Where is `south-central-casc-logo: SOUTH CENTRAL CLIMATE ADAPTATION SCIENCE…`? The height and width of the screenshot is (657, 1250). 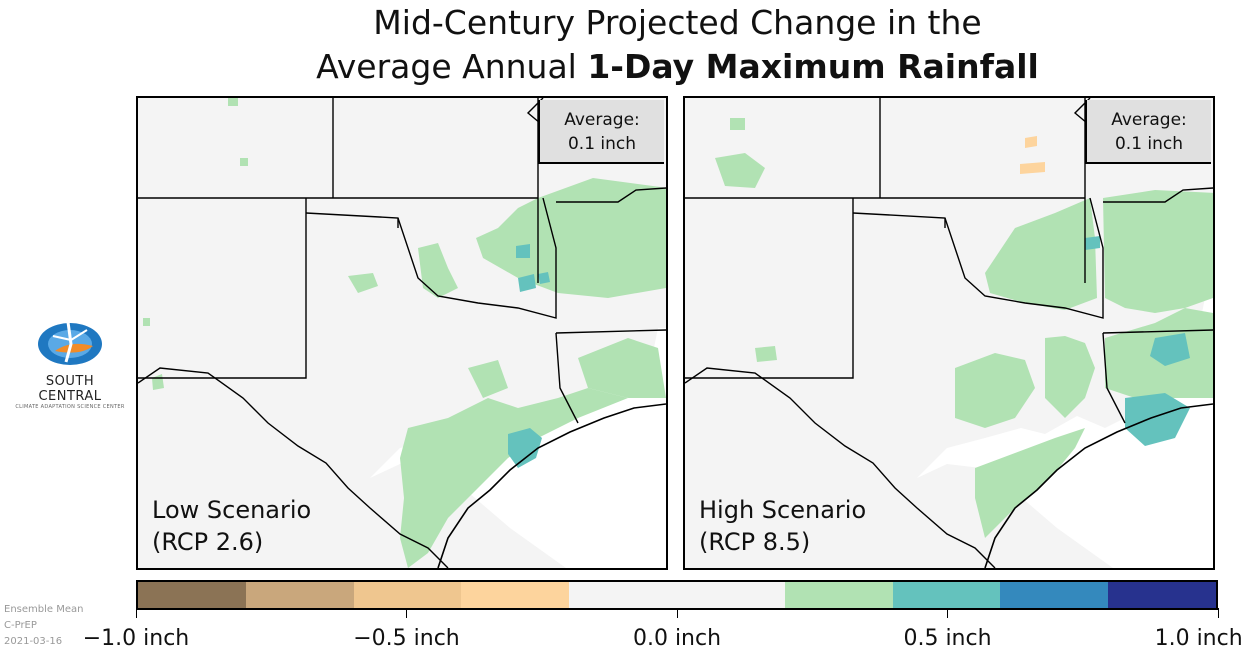
south-central-casc-logo: SOUTH CENTRAL CLIMATE ADAPTATION SCIENCE… is located at coordinates (70, 364).